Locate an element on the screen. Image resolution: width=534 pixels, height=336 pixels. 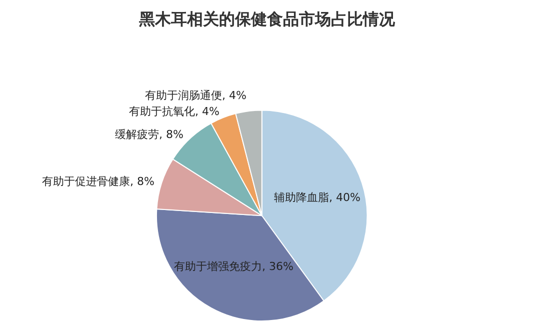
slice-label: 有助于增强免疫力, 36% is located at coordinates (234, 266).